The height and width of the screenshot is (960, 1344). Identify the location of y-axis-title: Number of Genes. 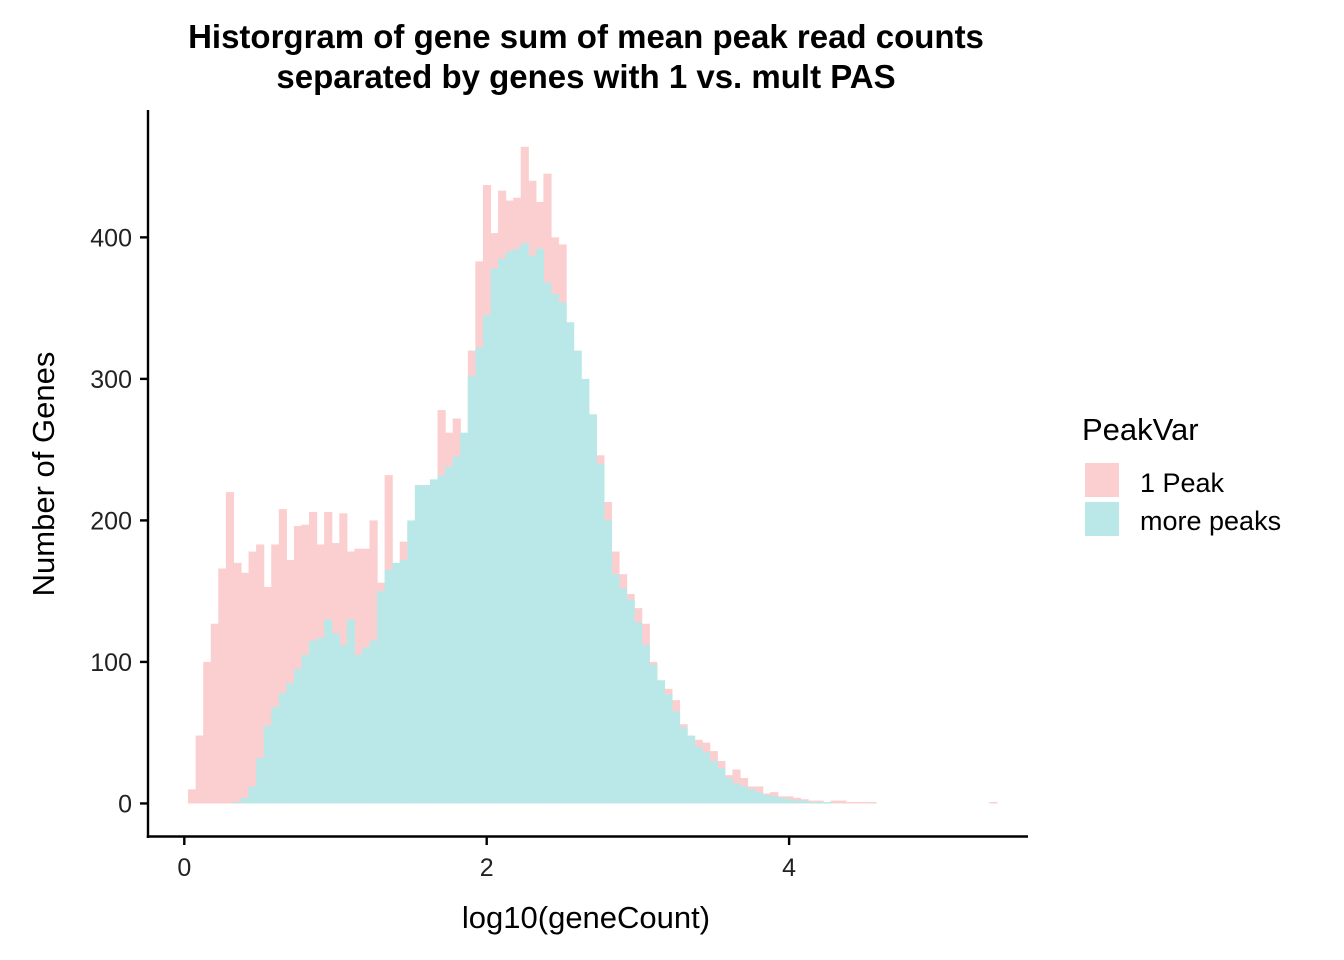
(43, 474).